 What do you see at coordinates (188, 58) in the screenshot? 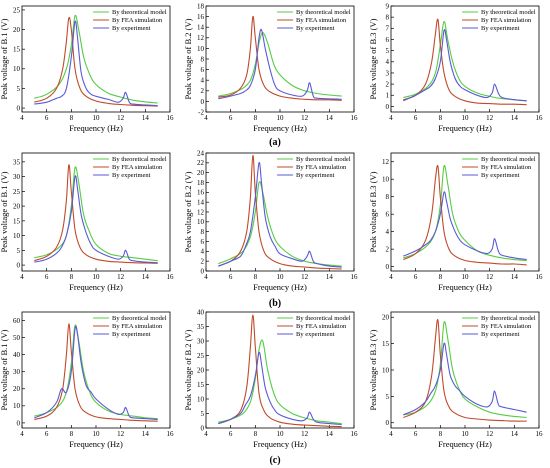
I see `y-axis-label: Peak voltage of B.2 (V)` at bounding box center [188, 58].